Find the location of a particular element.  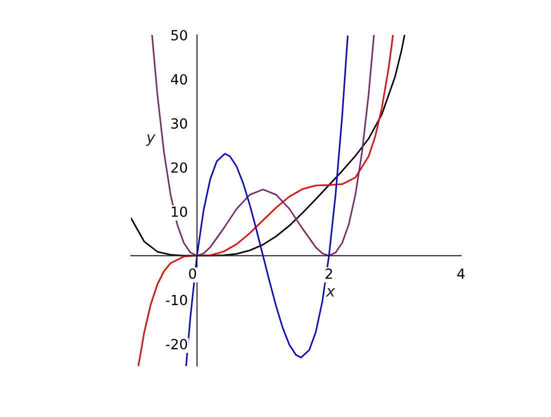

y-axis-title: y is located at coordinates (151, 140).